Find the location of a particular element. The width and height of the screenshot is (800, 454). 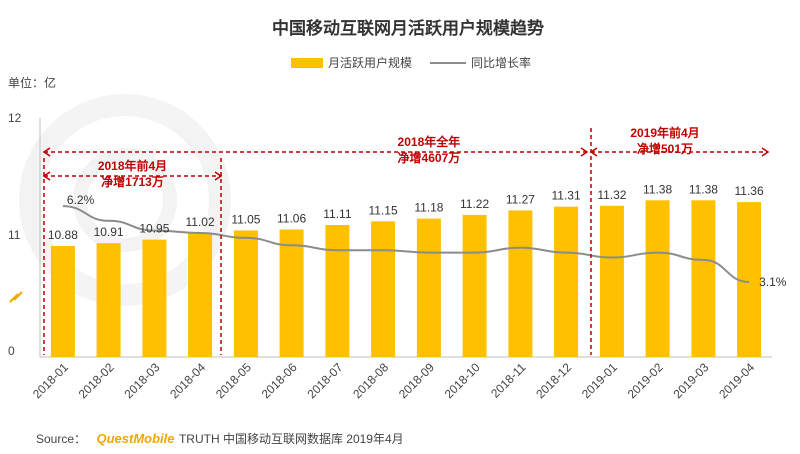

bar-value-label-2018-04: 11.02 is located at coordinates (200, 222).